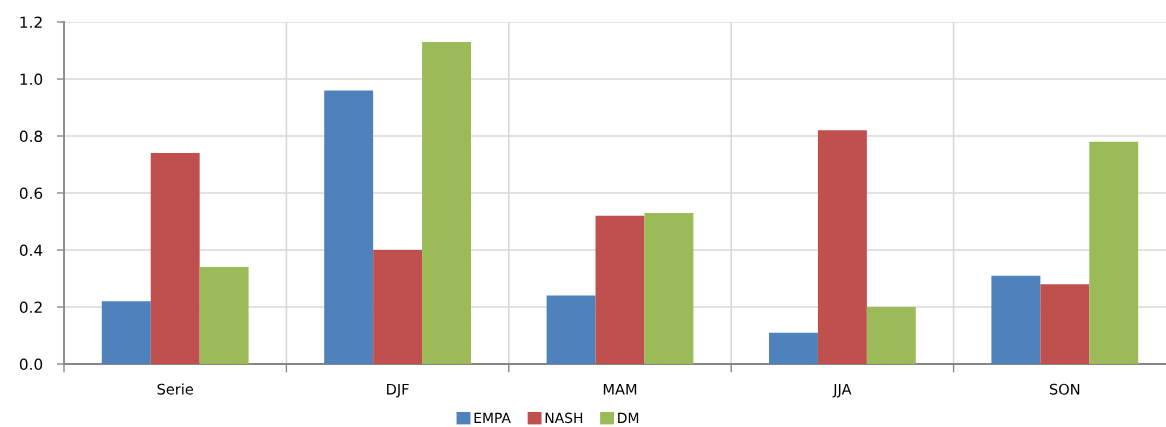 The height and width of the screenshot is (427, 1166). Describe the element at coordinates (842, 390) in the screenshot. I see `x-tick-label: JJA` at that location.